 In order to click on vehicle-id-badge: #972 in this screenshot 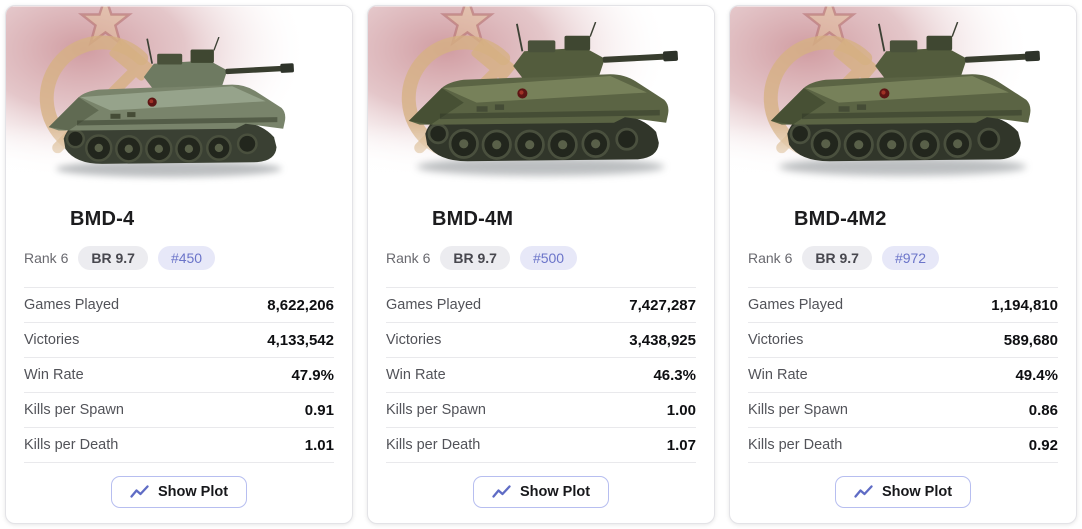, I will do `click(910, 258)`.